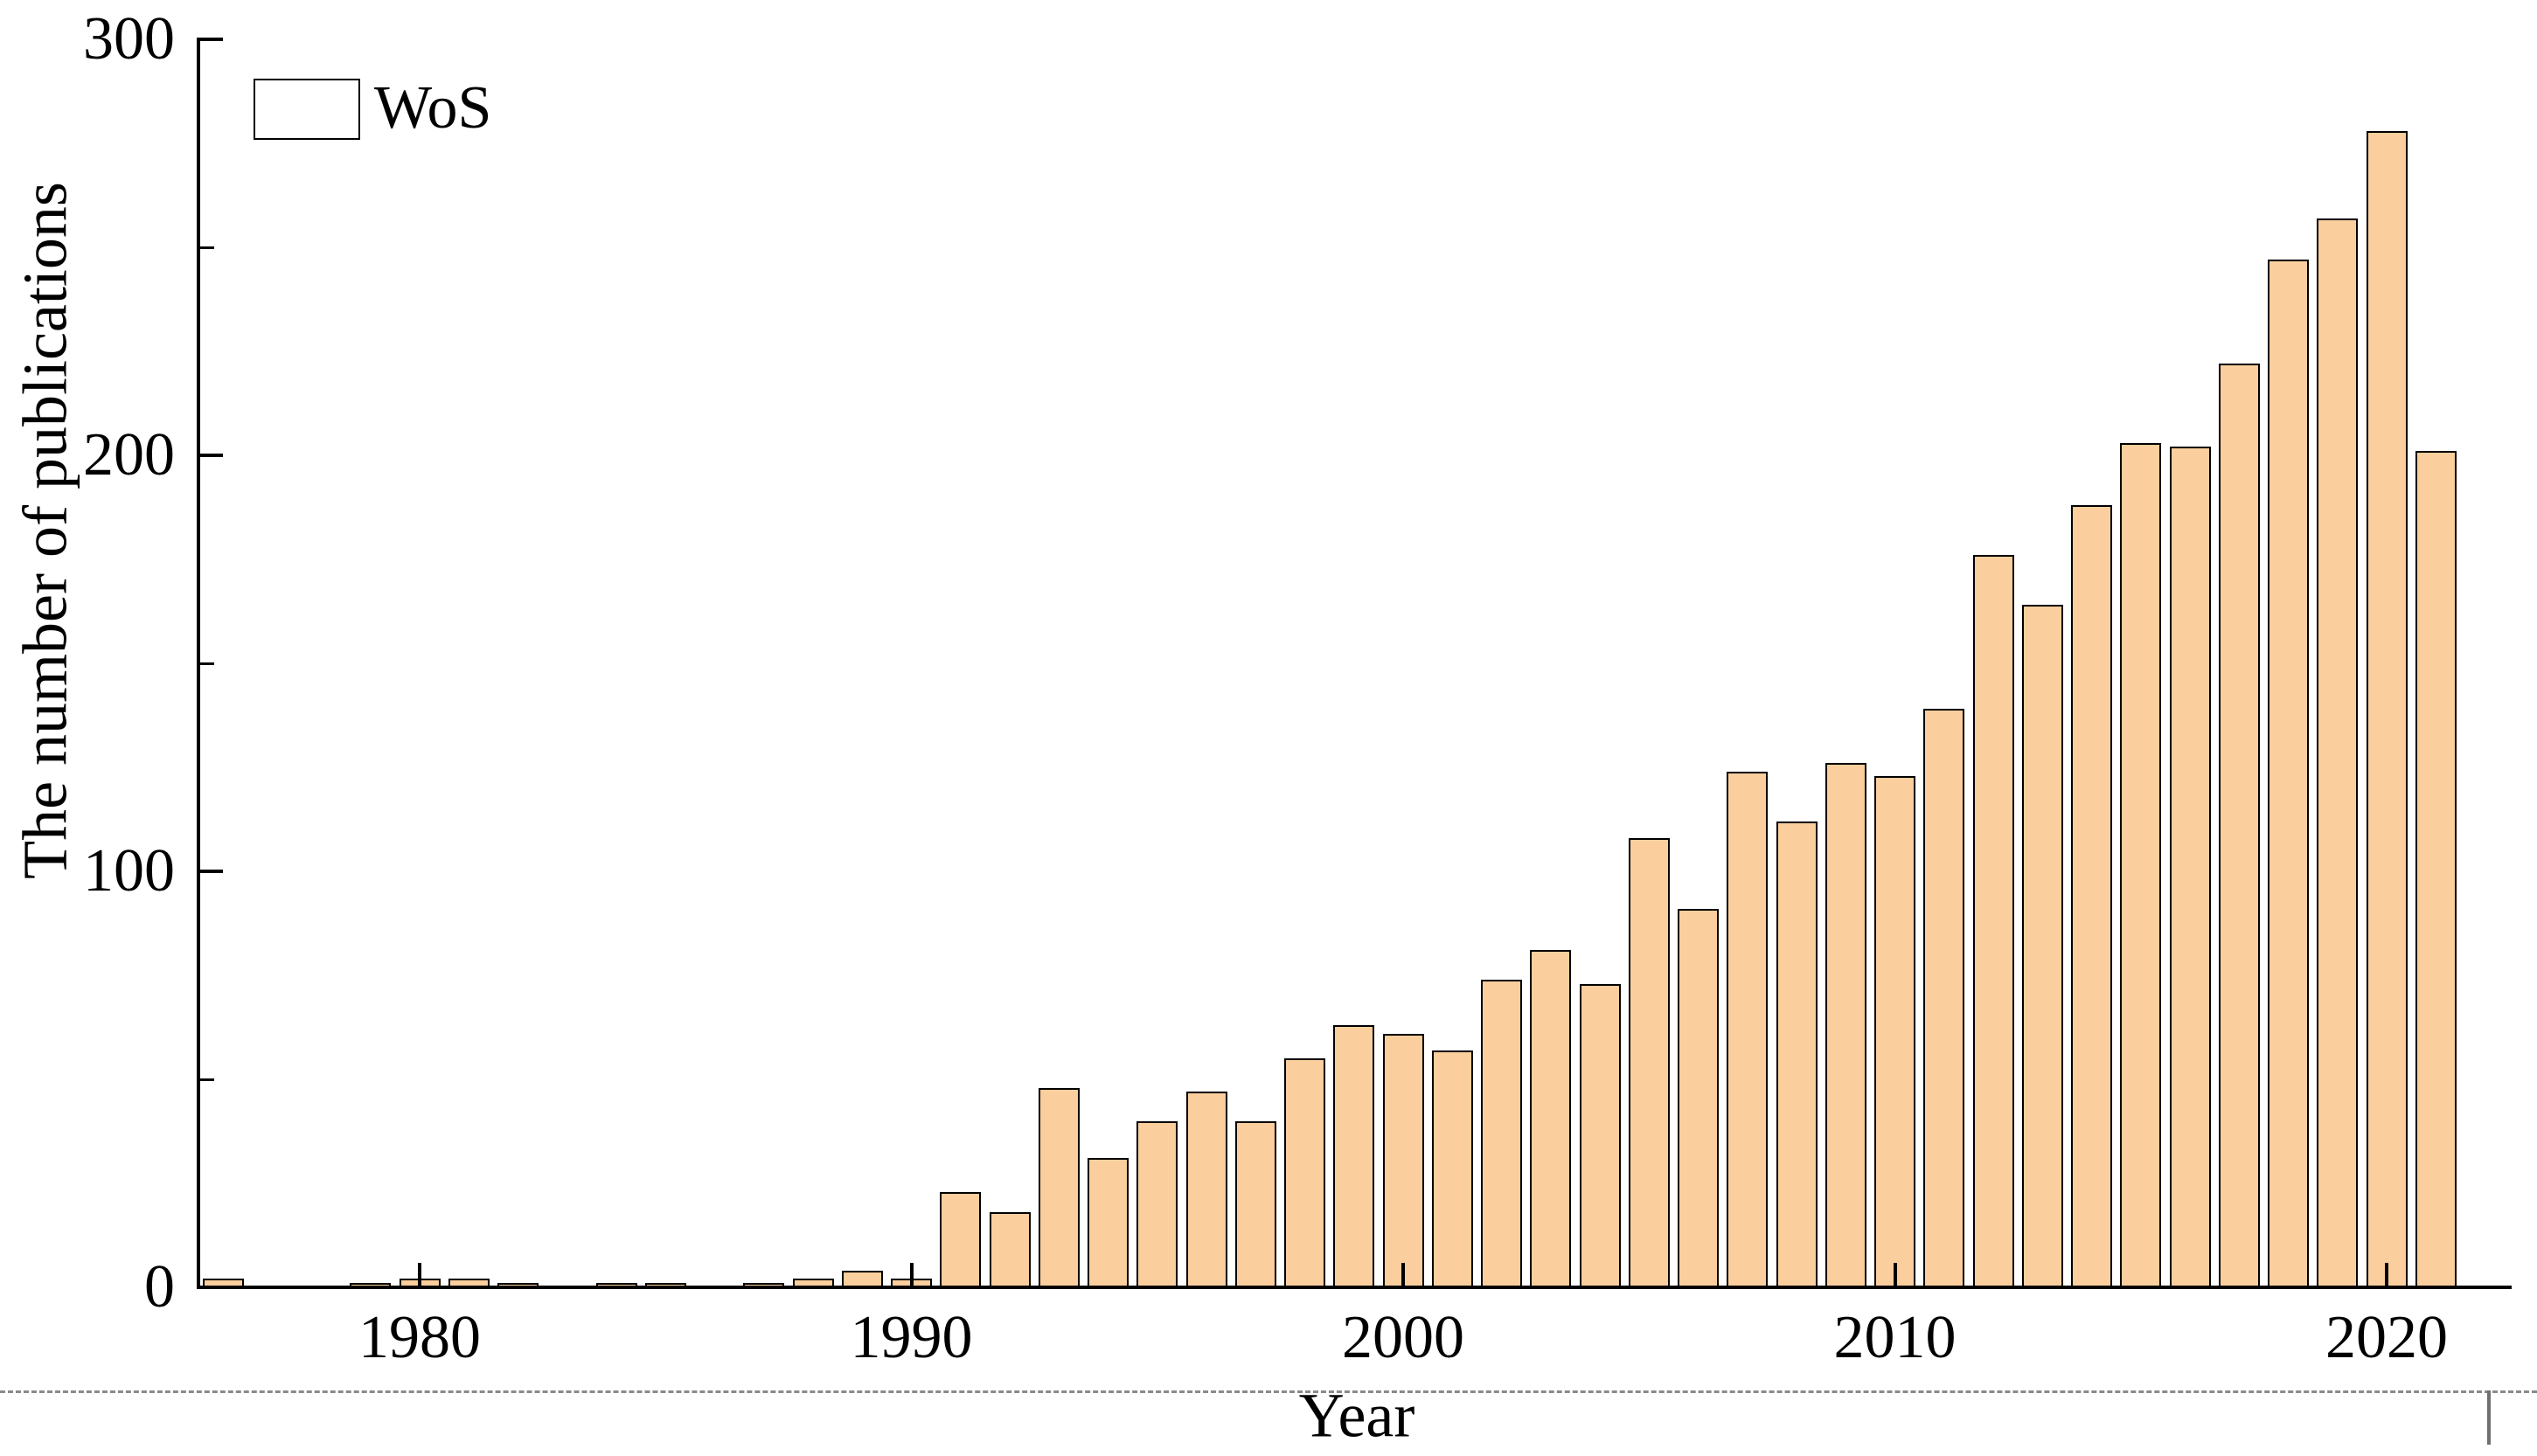 Image resolution: width=2537 pixels, height=1456 pixels. What do you see at coordinates (961, 1239) in the screenshot?
I see `bar-1991` at bounding box center [961, 1239].